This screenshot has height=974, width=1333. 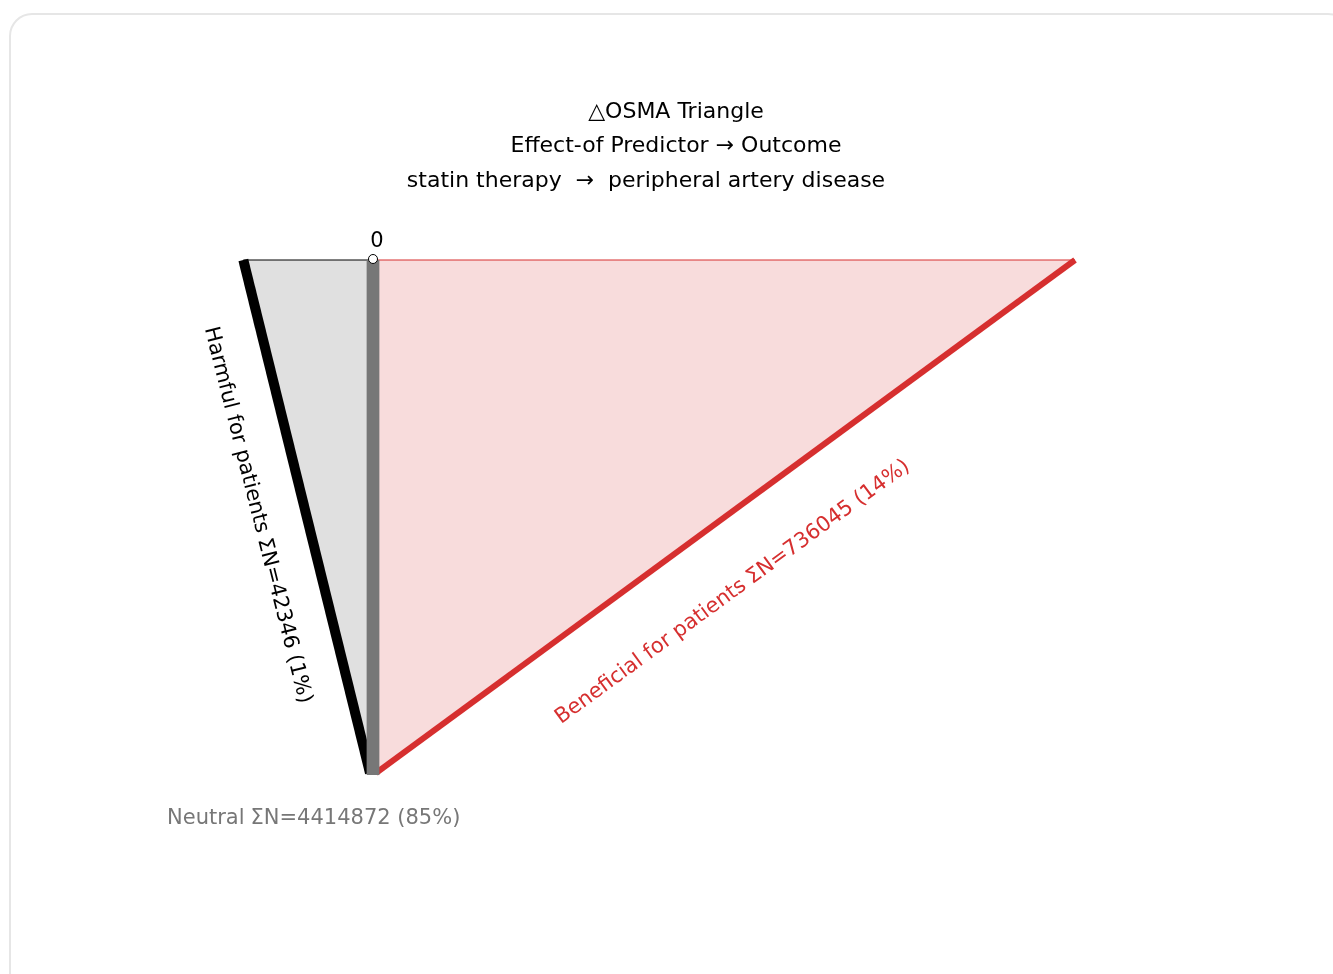 I want to click on text: △OSMA Triangle, so click(x=676, y=110).